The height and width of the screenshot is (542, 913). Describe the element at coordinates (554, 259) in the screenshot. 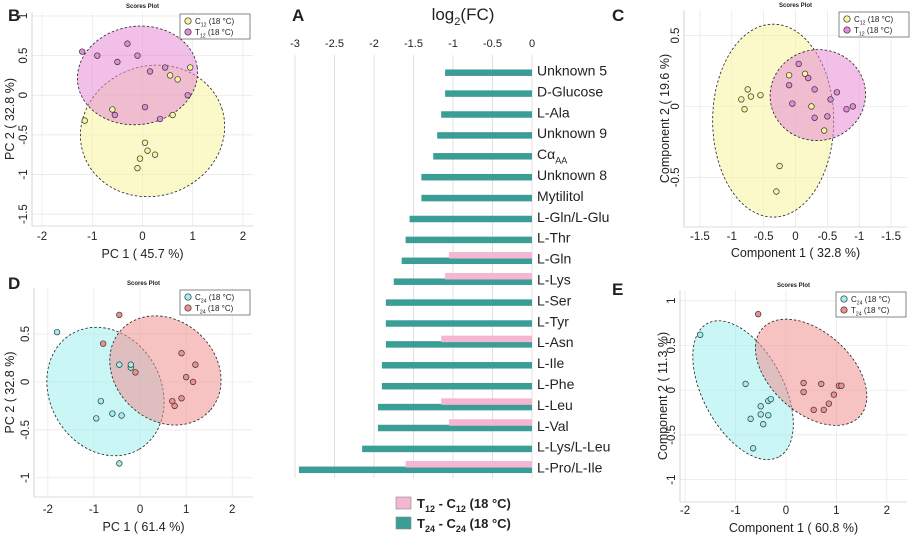

I see `category-label: L-Gln` at that location.